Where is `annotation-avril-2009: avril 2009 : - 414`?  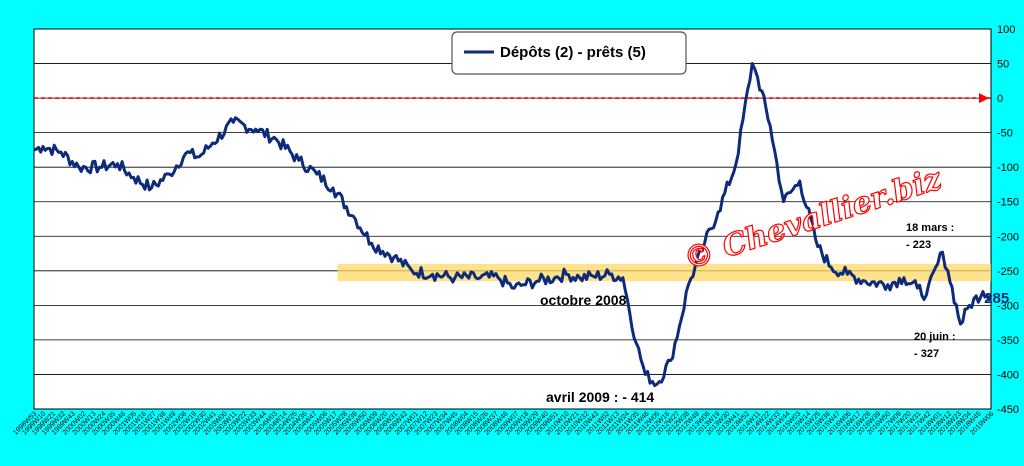
annotation-avril-2009: avril 2009 : - 414 is located at coordinates (600, 397).